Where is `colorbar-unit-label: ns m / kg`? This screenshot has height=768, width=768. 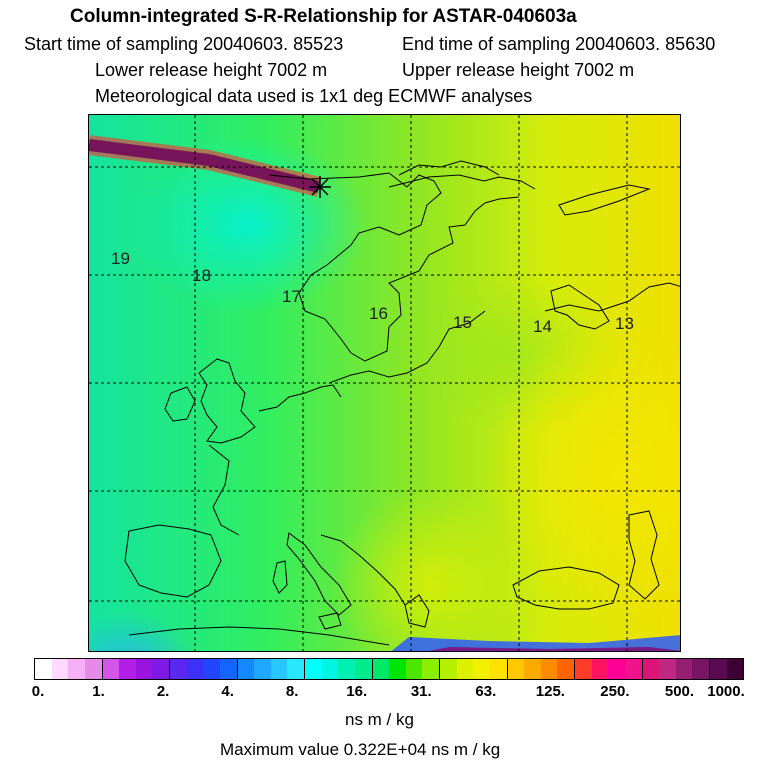 colorbar-unit-label: ns m / kg is located at coordinates (379, 719).